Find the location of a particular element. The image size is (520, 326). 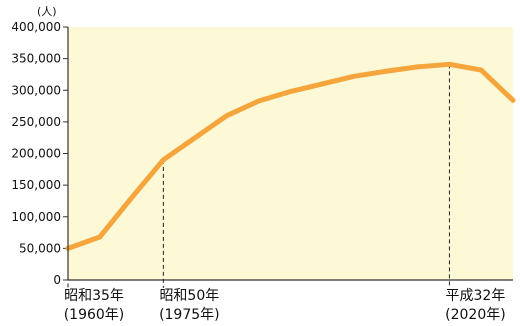

y-tick-label: 200,000 is located at coordinates (36, 154).